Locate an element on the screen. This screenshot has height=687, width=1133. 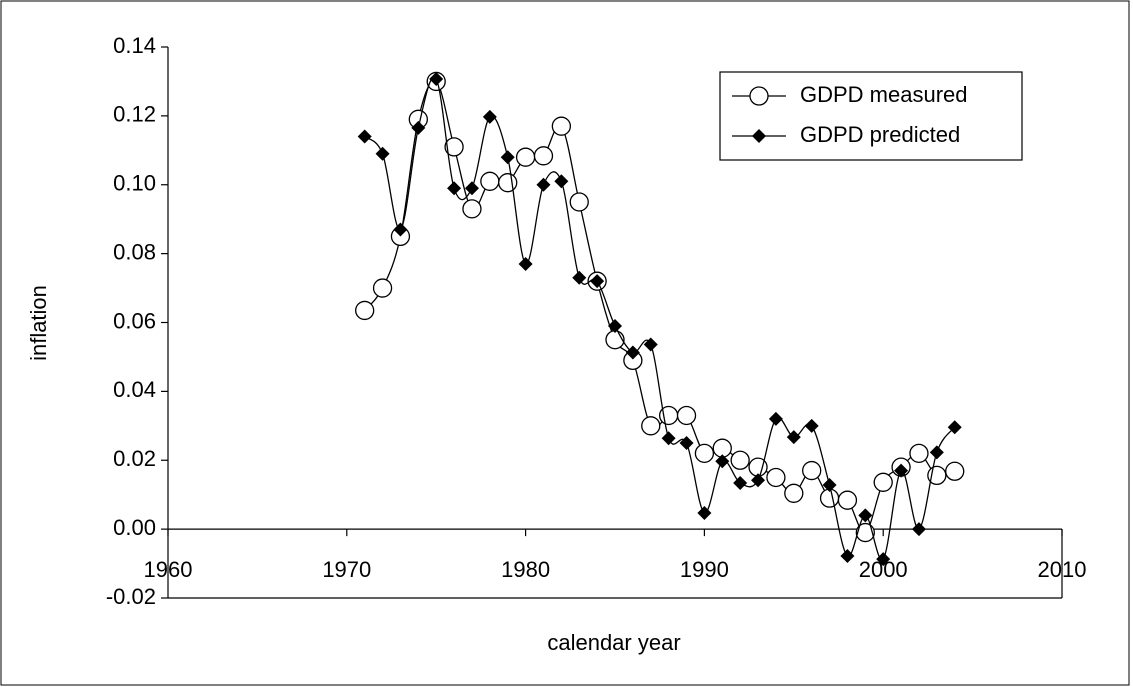
y-tick-label: 0.00 is located at coordinates (134, 527).